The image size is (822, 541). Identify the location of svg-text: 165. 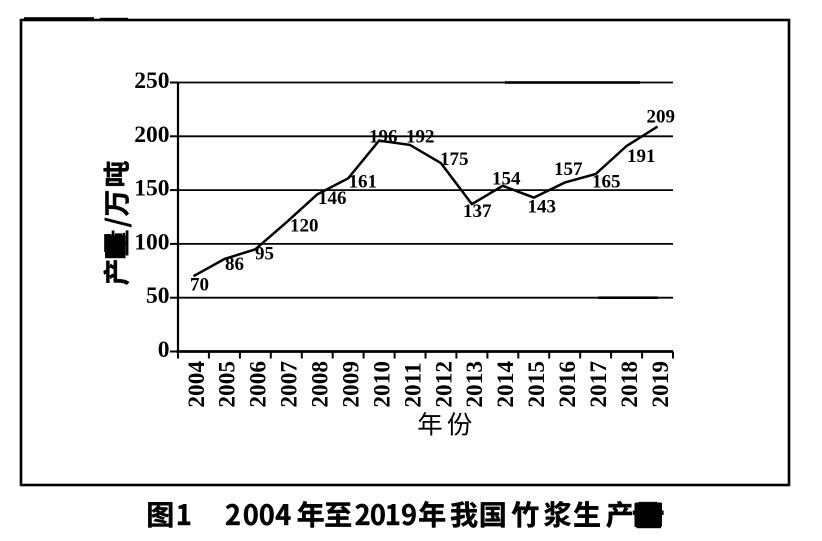
(606, 182).